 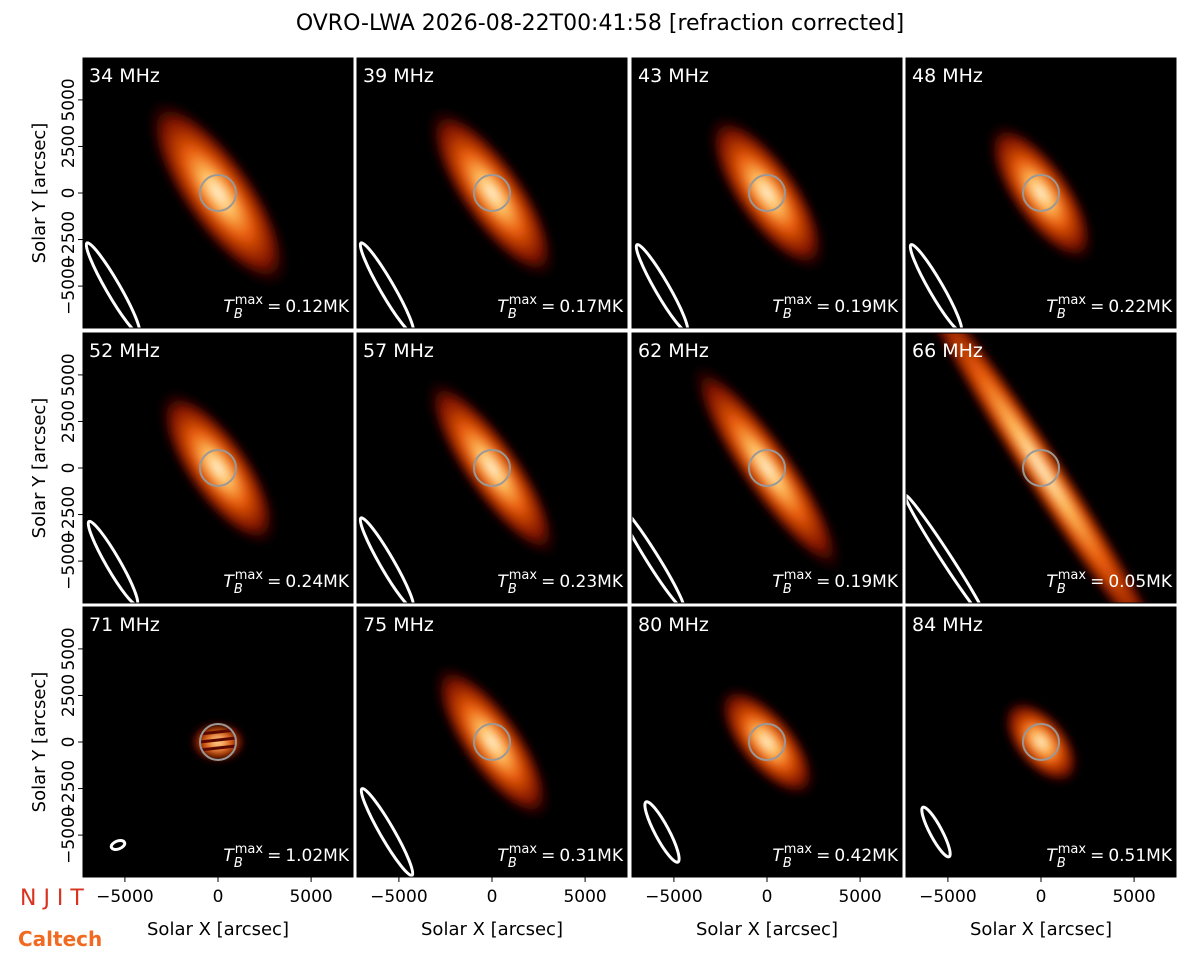 What do you see at coordinates (124, 625) in the screenshot?
I see `freq-label: 71 MHz` at bounding box center [124, 625].